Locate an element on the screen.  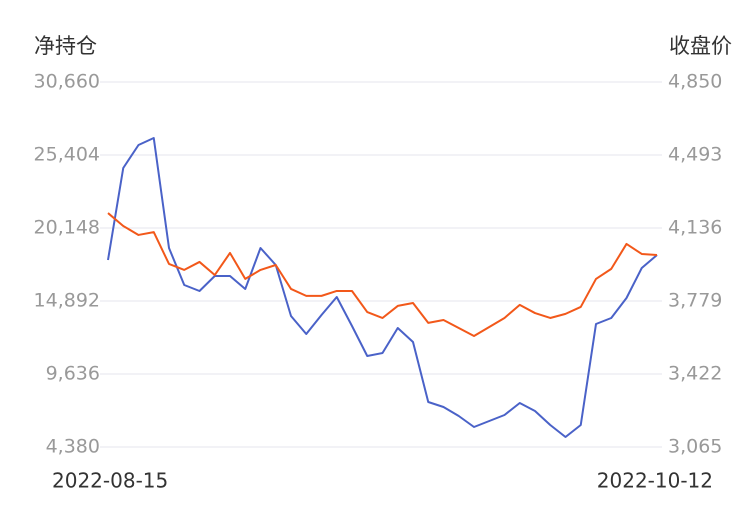
y-axis-title: 净持仓 is located at coordinates (65, 46).